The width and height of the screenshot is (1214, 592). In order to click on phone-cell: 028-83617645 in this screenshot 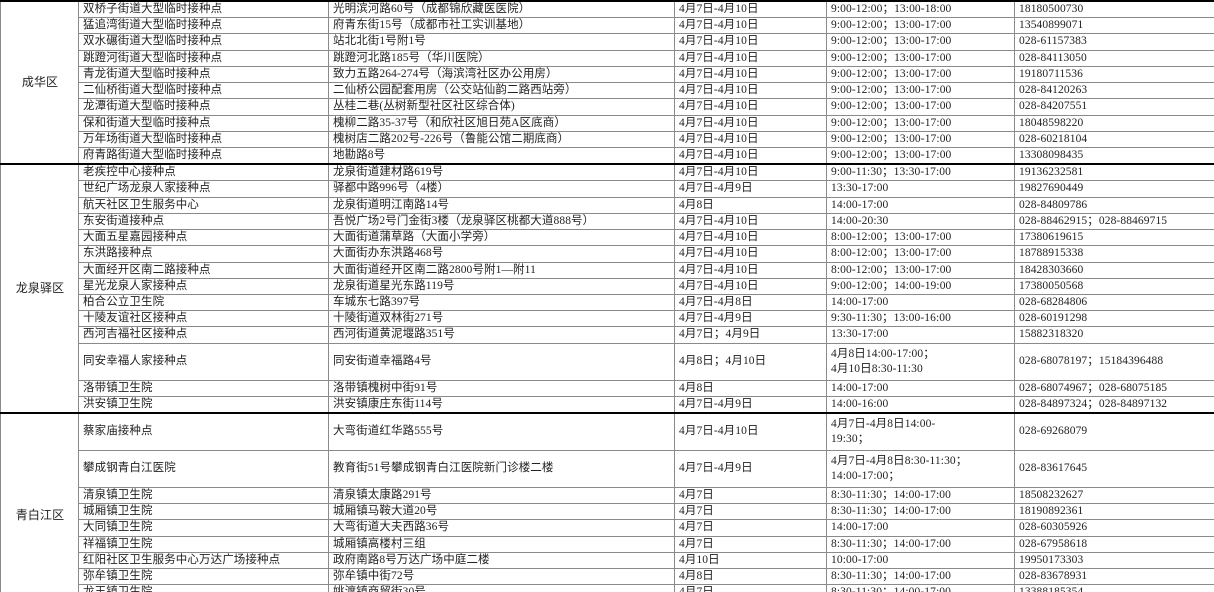, I will do `click(1114, 469)`.